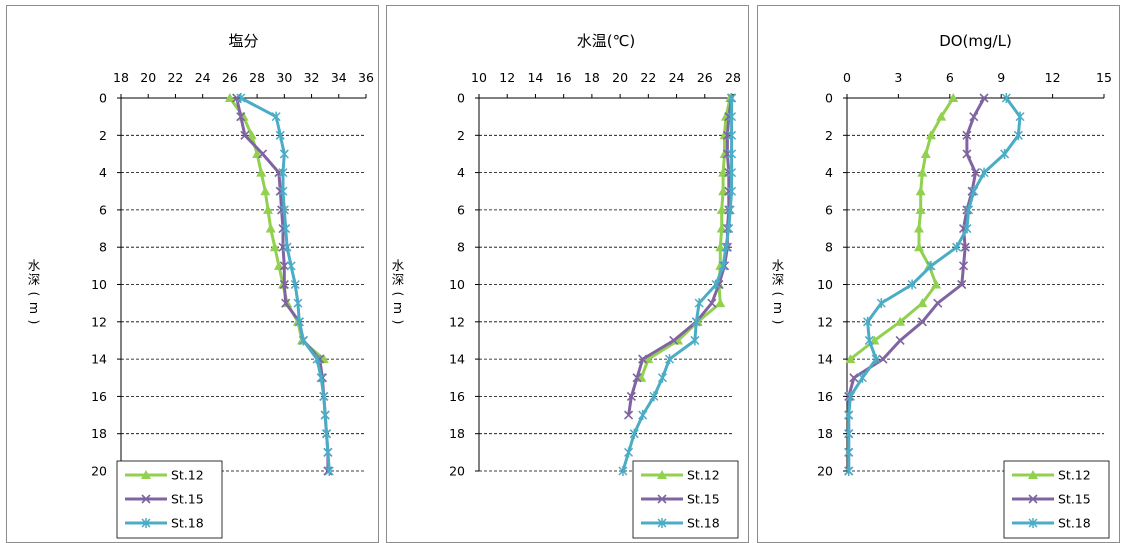 This screenshot has height=543, width=1125. I want to click on x-tick-label: 22, so click(175, 77).